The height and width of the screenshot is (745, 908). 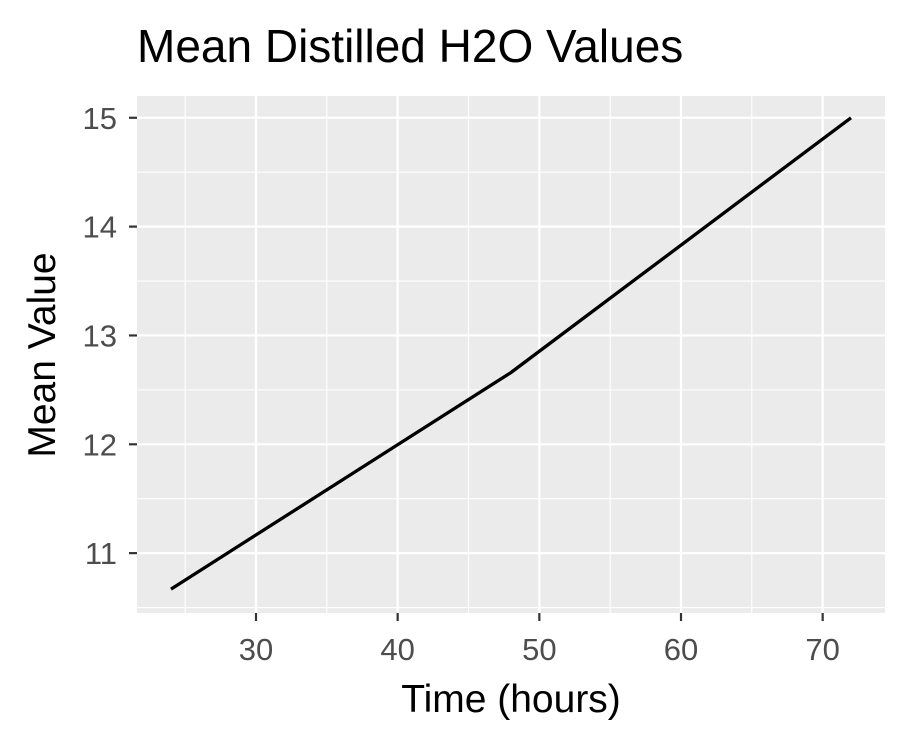 What do you see at coordinates (822, 649) in the screenshot?
I see `x-tick-label: 70` at bounding box center [822, 649].